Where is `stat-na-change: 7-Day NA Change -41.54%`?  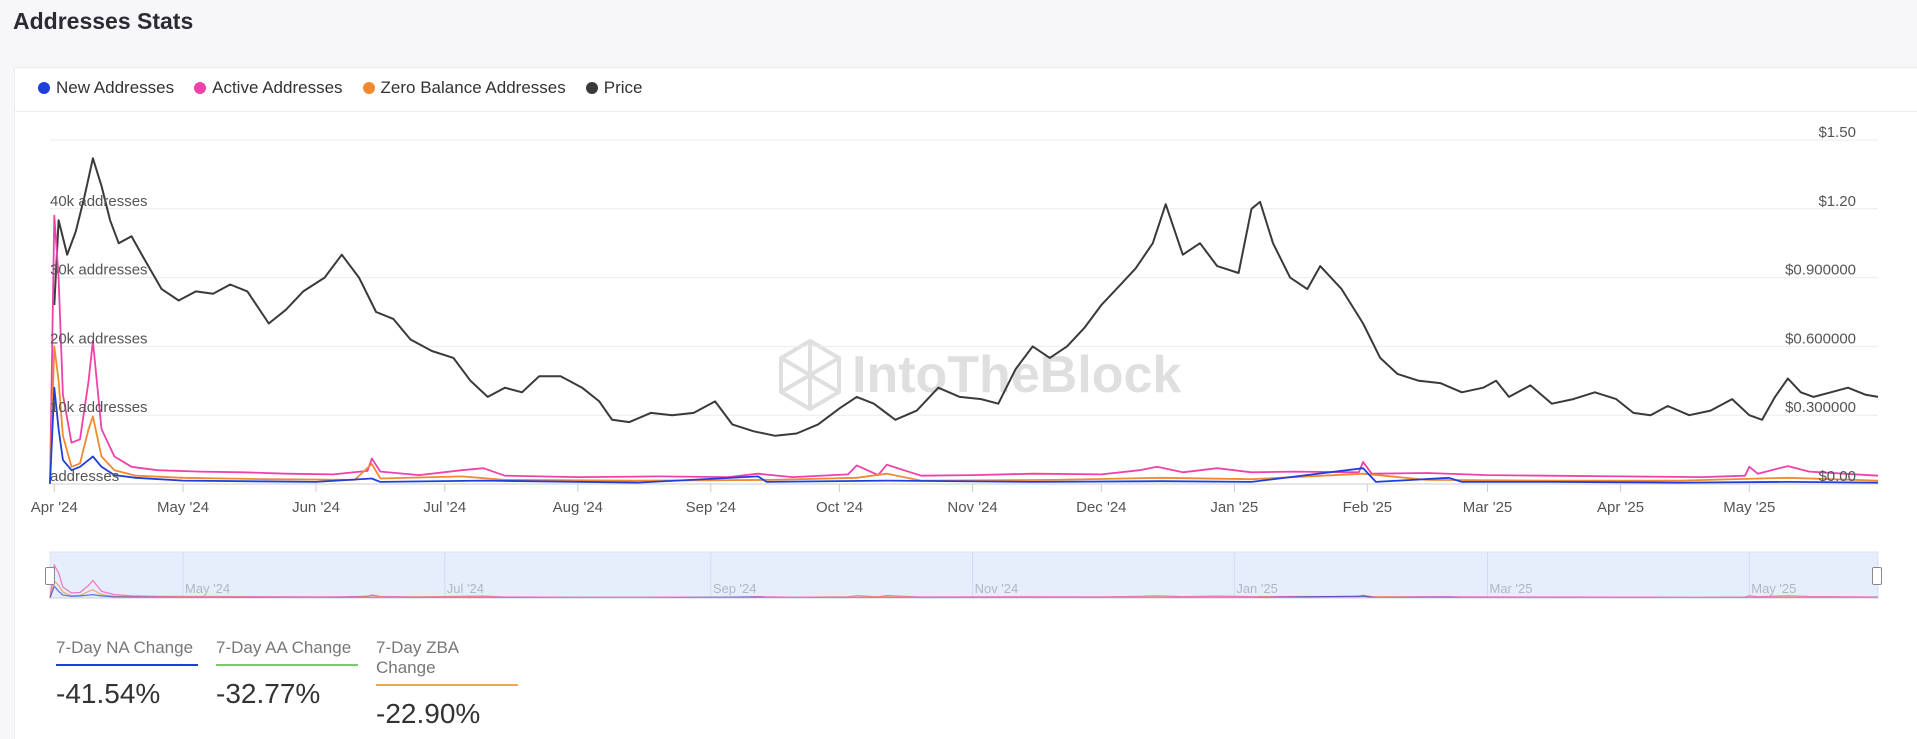
stat-na-change: 7-Day NA Change -41.54% is located at coordinates (127, 684).